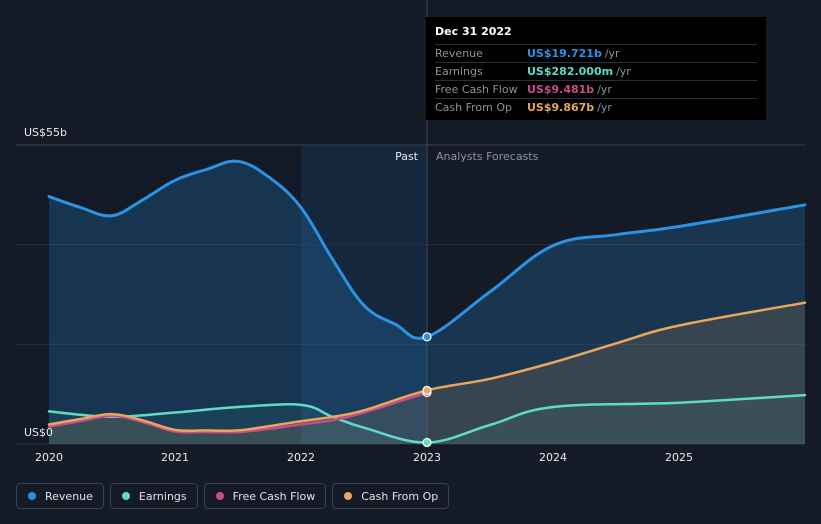 Image resolution: width=821 pixels, height=524 pixels. What do you see at coordinates (427, 442) in the screenshot?
I see `earnings-point` at bounding box center [427, 442].